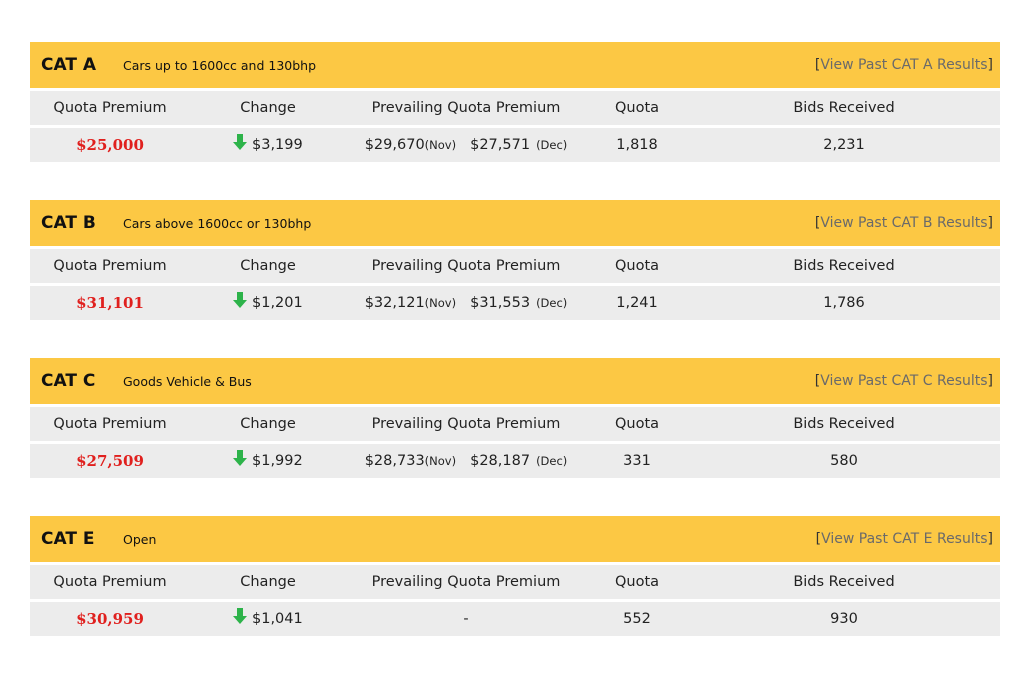 The height and width of the screenshot is (683, 1024). I want to click on past-results-link: [View Past CAT B Results], so click(904, 223).